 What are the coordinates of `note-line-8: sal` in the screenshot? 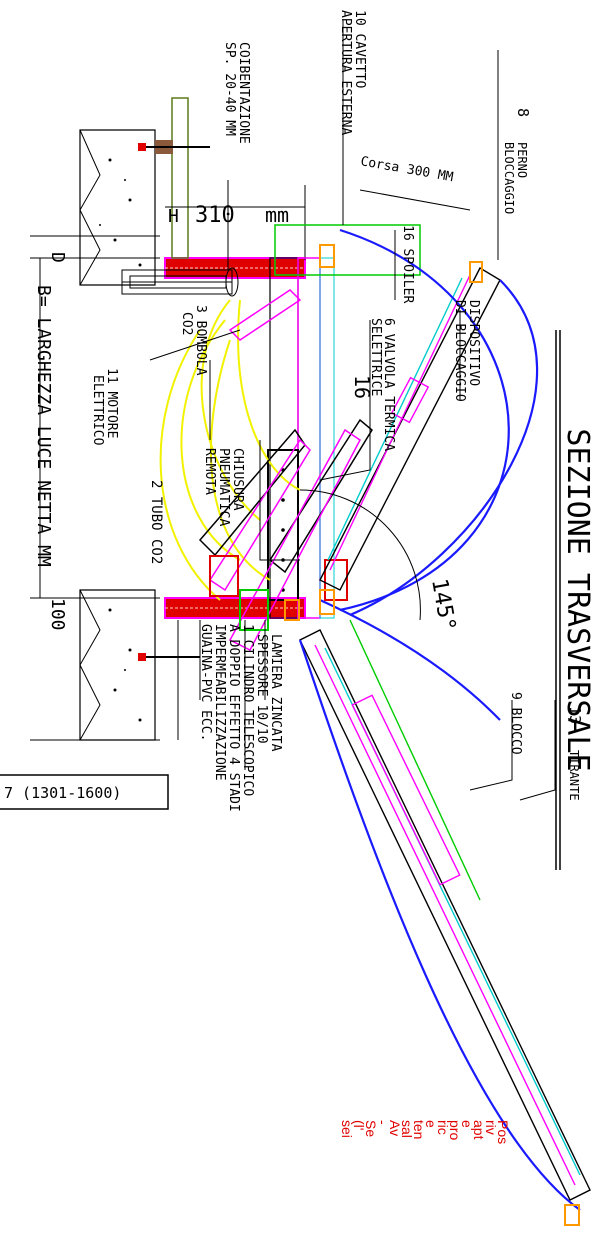 It's located at (407, 1129).